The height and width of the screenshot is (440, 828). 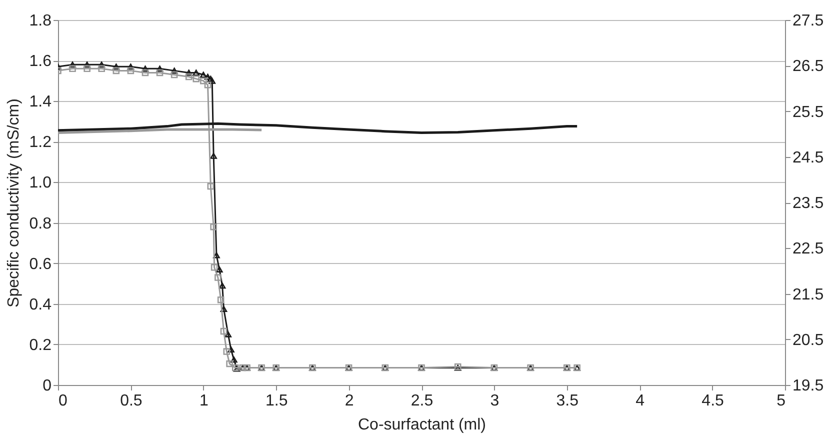 I want to click on y2-tick-label: 22.5, so click(x=808, y=249).